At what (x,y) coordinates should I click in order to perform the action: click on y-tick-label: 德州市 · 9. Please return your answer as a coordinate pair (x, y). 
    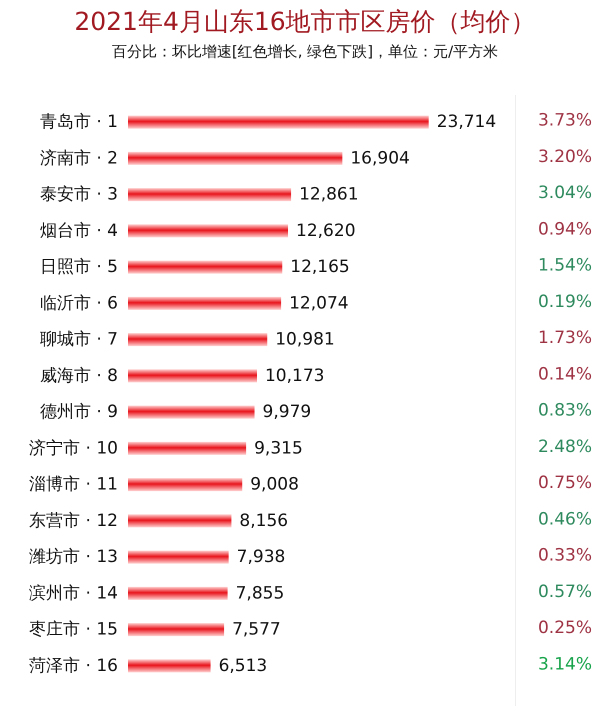
    Looking at the image, I should click on (79, 412).